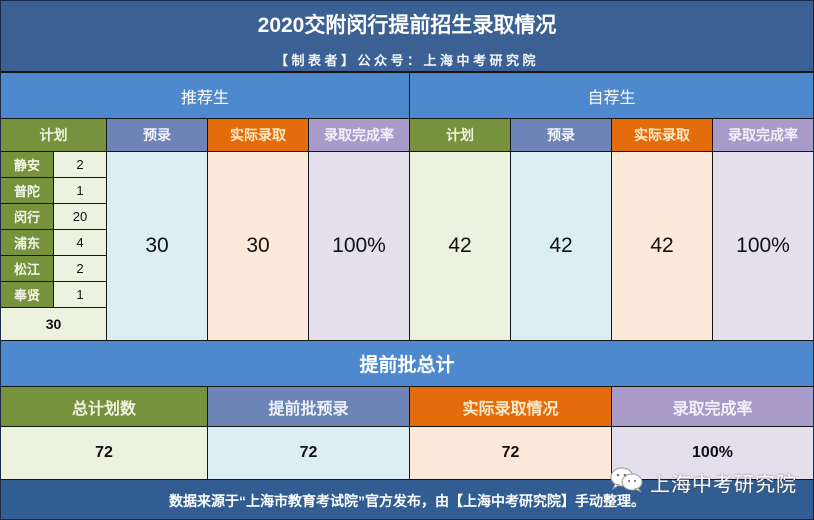 The width and height of the screenshot is (814, 520). What do you see at coordinates (407, 363) in the screenshot?
I see `summary-header: 提前批总计` at bounding box center [407, 363].